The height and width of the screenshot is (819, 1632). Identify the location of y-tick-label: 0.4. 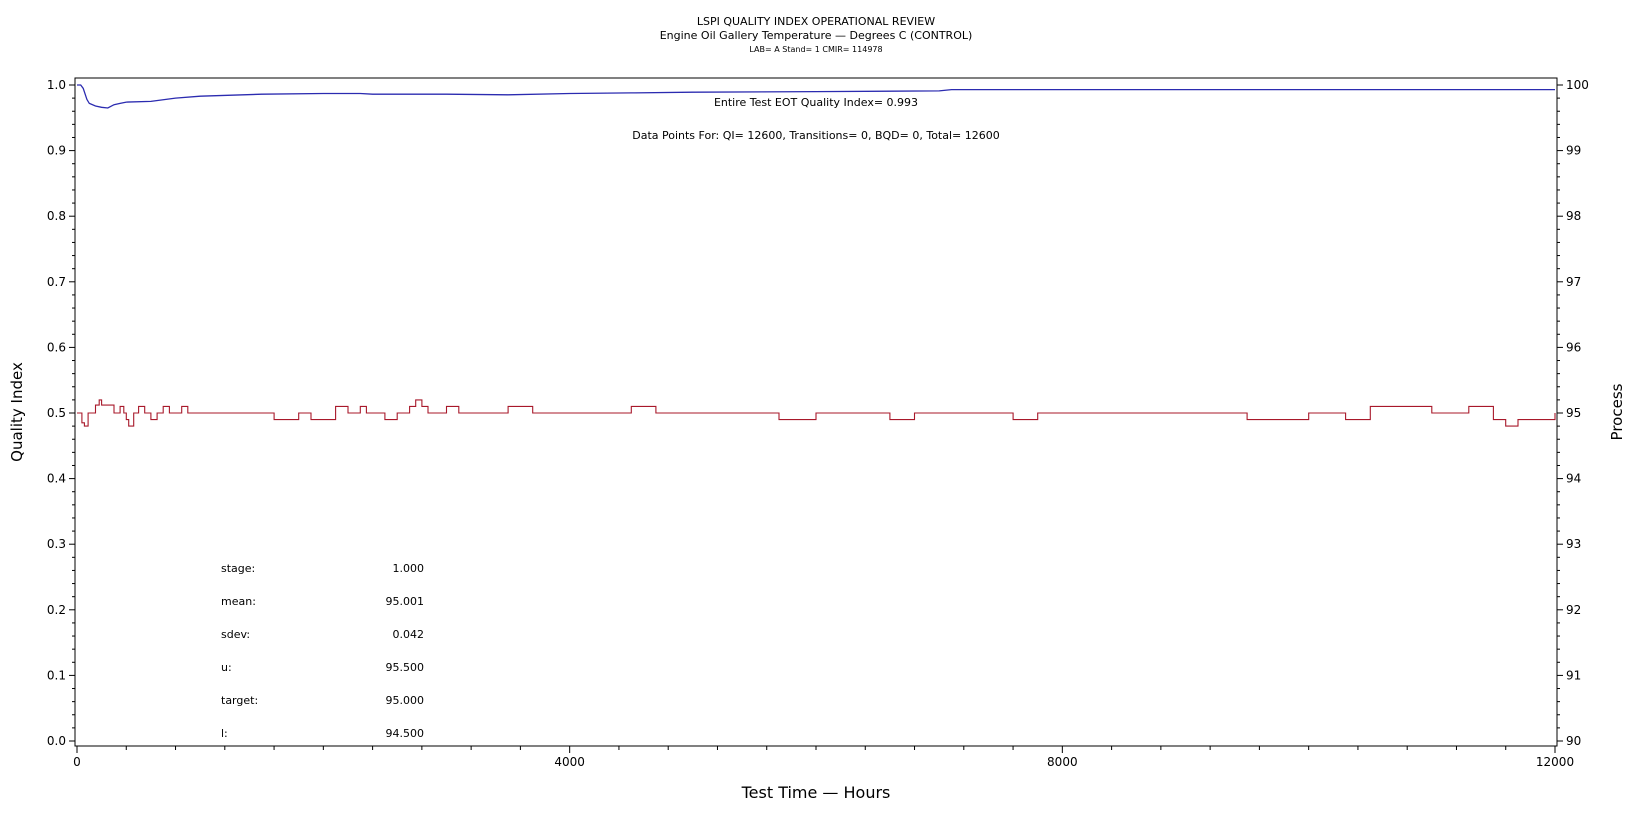
(56, 479).